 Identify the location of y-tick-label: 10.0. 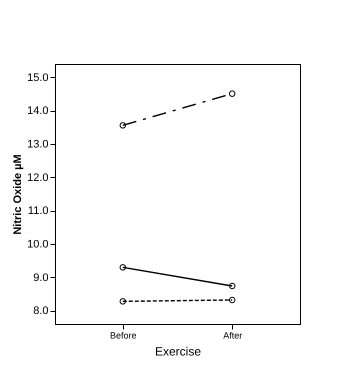
(37, 244).